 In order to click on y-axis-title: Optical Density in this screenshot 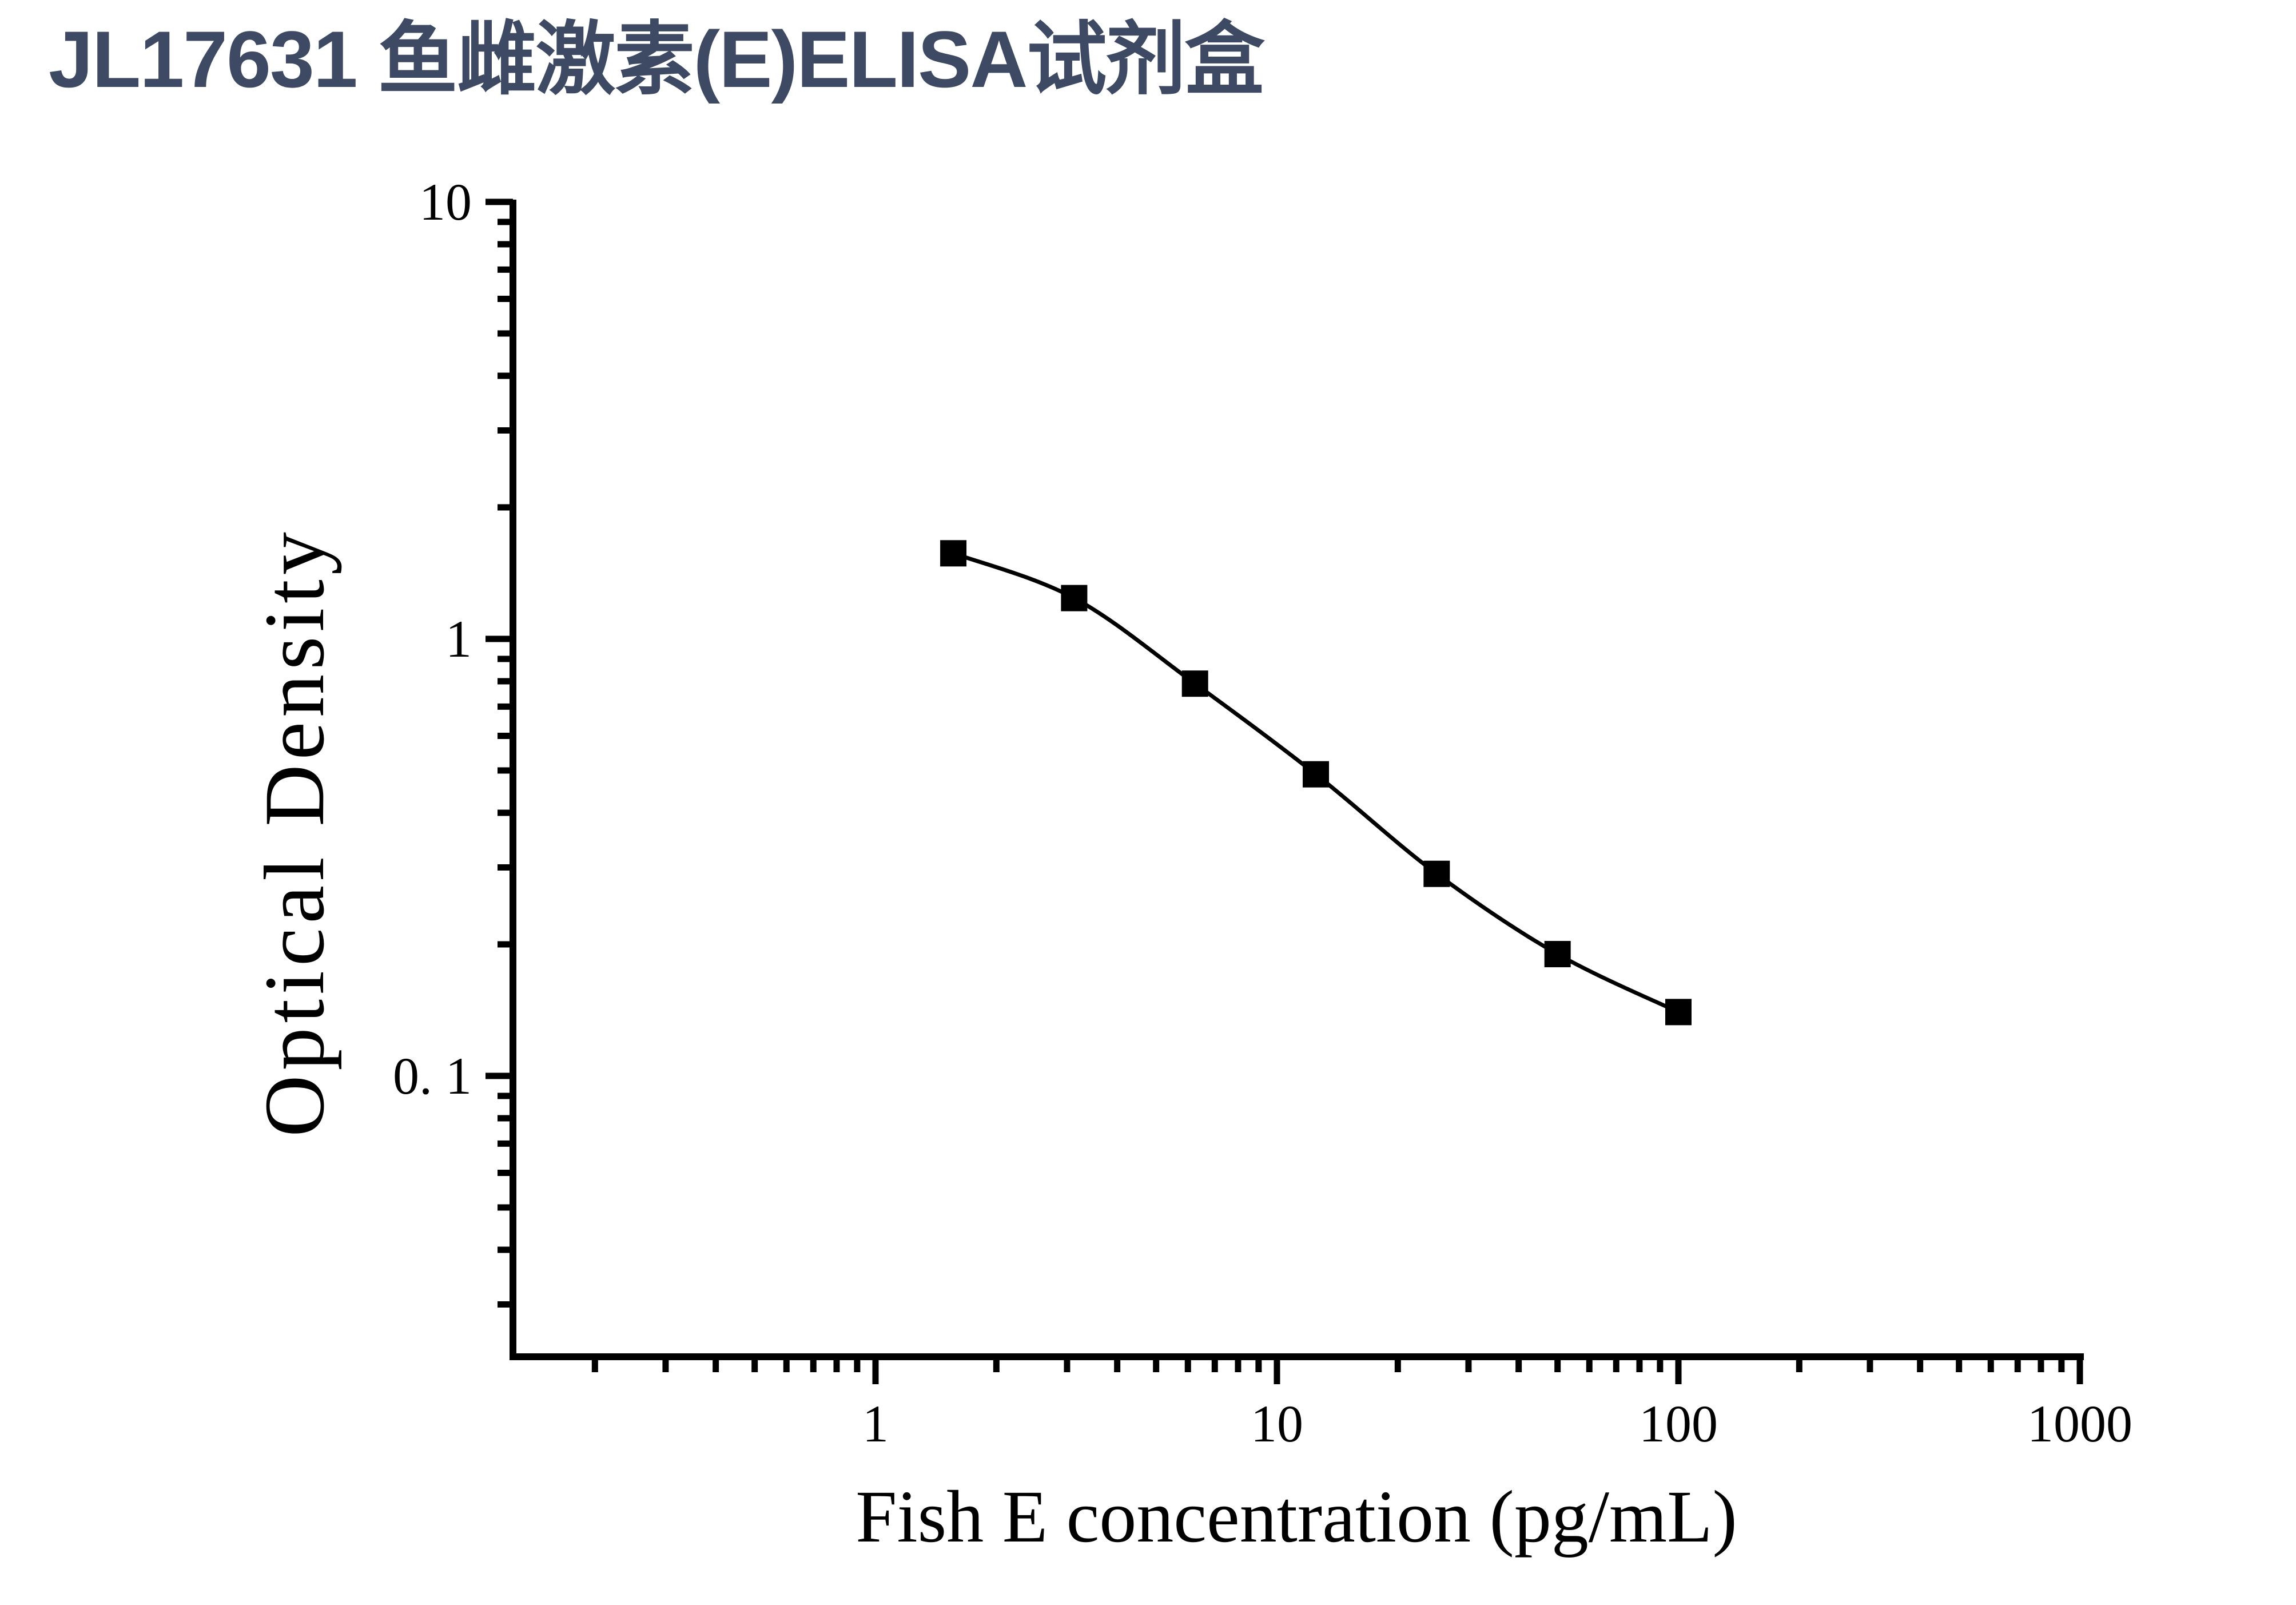, I will do `click(294, 832)`.